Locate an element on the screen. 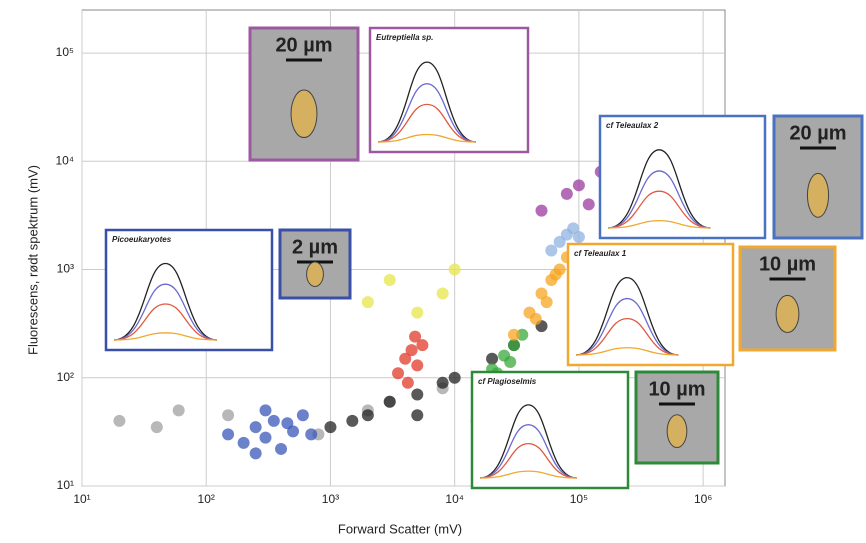  x-axis-label: Forward Scatter (mV) is located at coordinates (400, 528).